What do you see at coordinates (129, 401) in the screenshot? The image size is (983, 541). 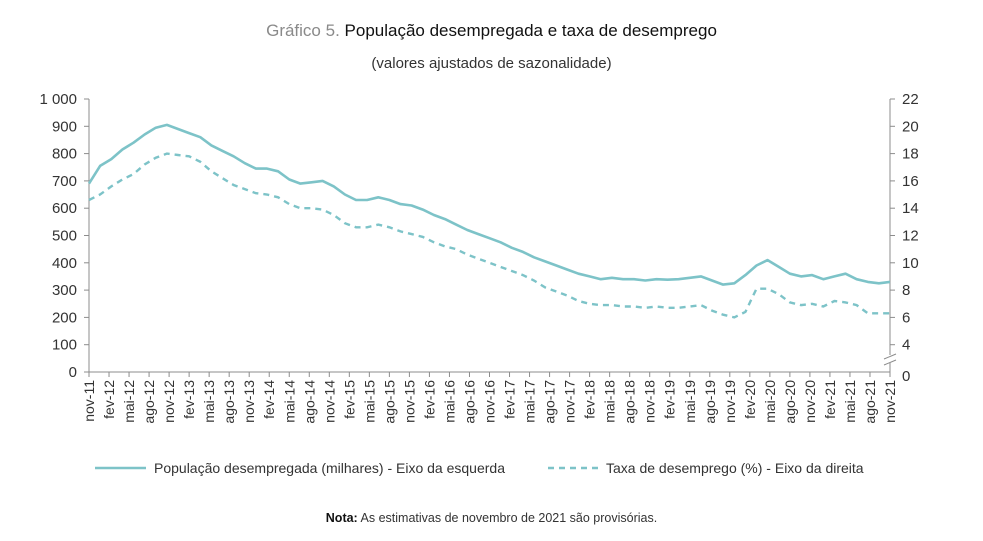 I see `x-axis-tick-label: mai-12` at bounding box center [129, 401].